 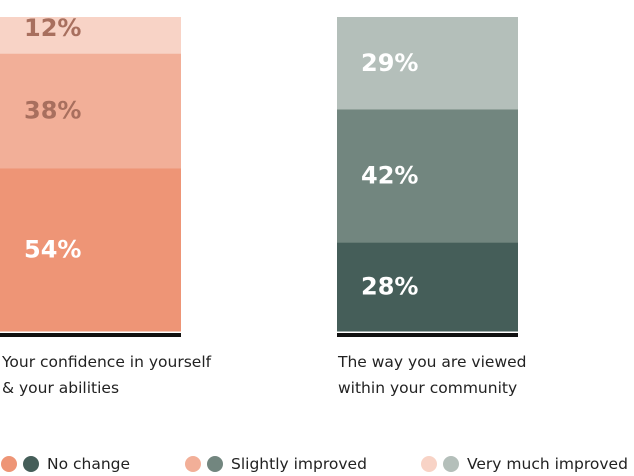 What do you see at coordinates (52, 28) in the screenshot?
I see `data-label-confidence-very-much-improved: 12%` at bounding box center [52, 28].